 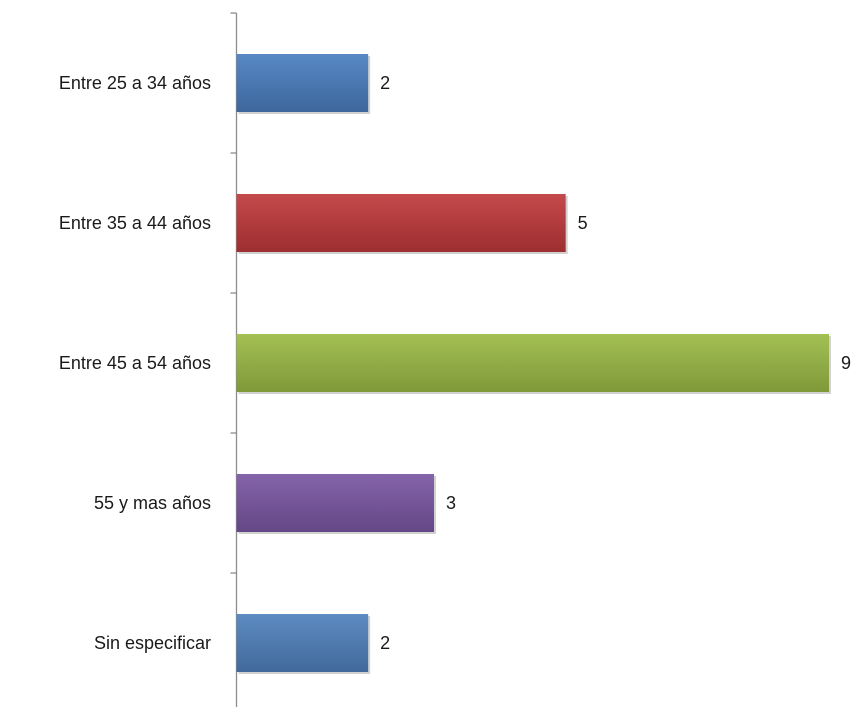 What do you see at coordinates (451, 503) in the screenshot?
I see `data-label: 3` at bounding box center [451, 503].